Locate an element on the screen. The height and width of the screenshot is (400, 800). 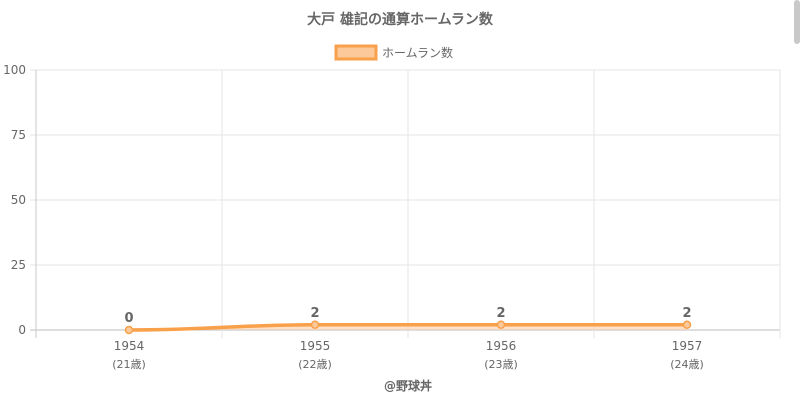
x-tick-sublabel: (22歳) is located at coordinates (315, 364).